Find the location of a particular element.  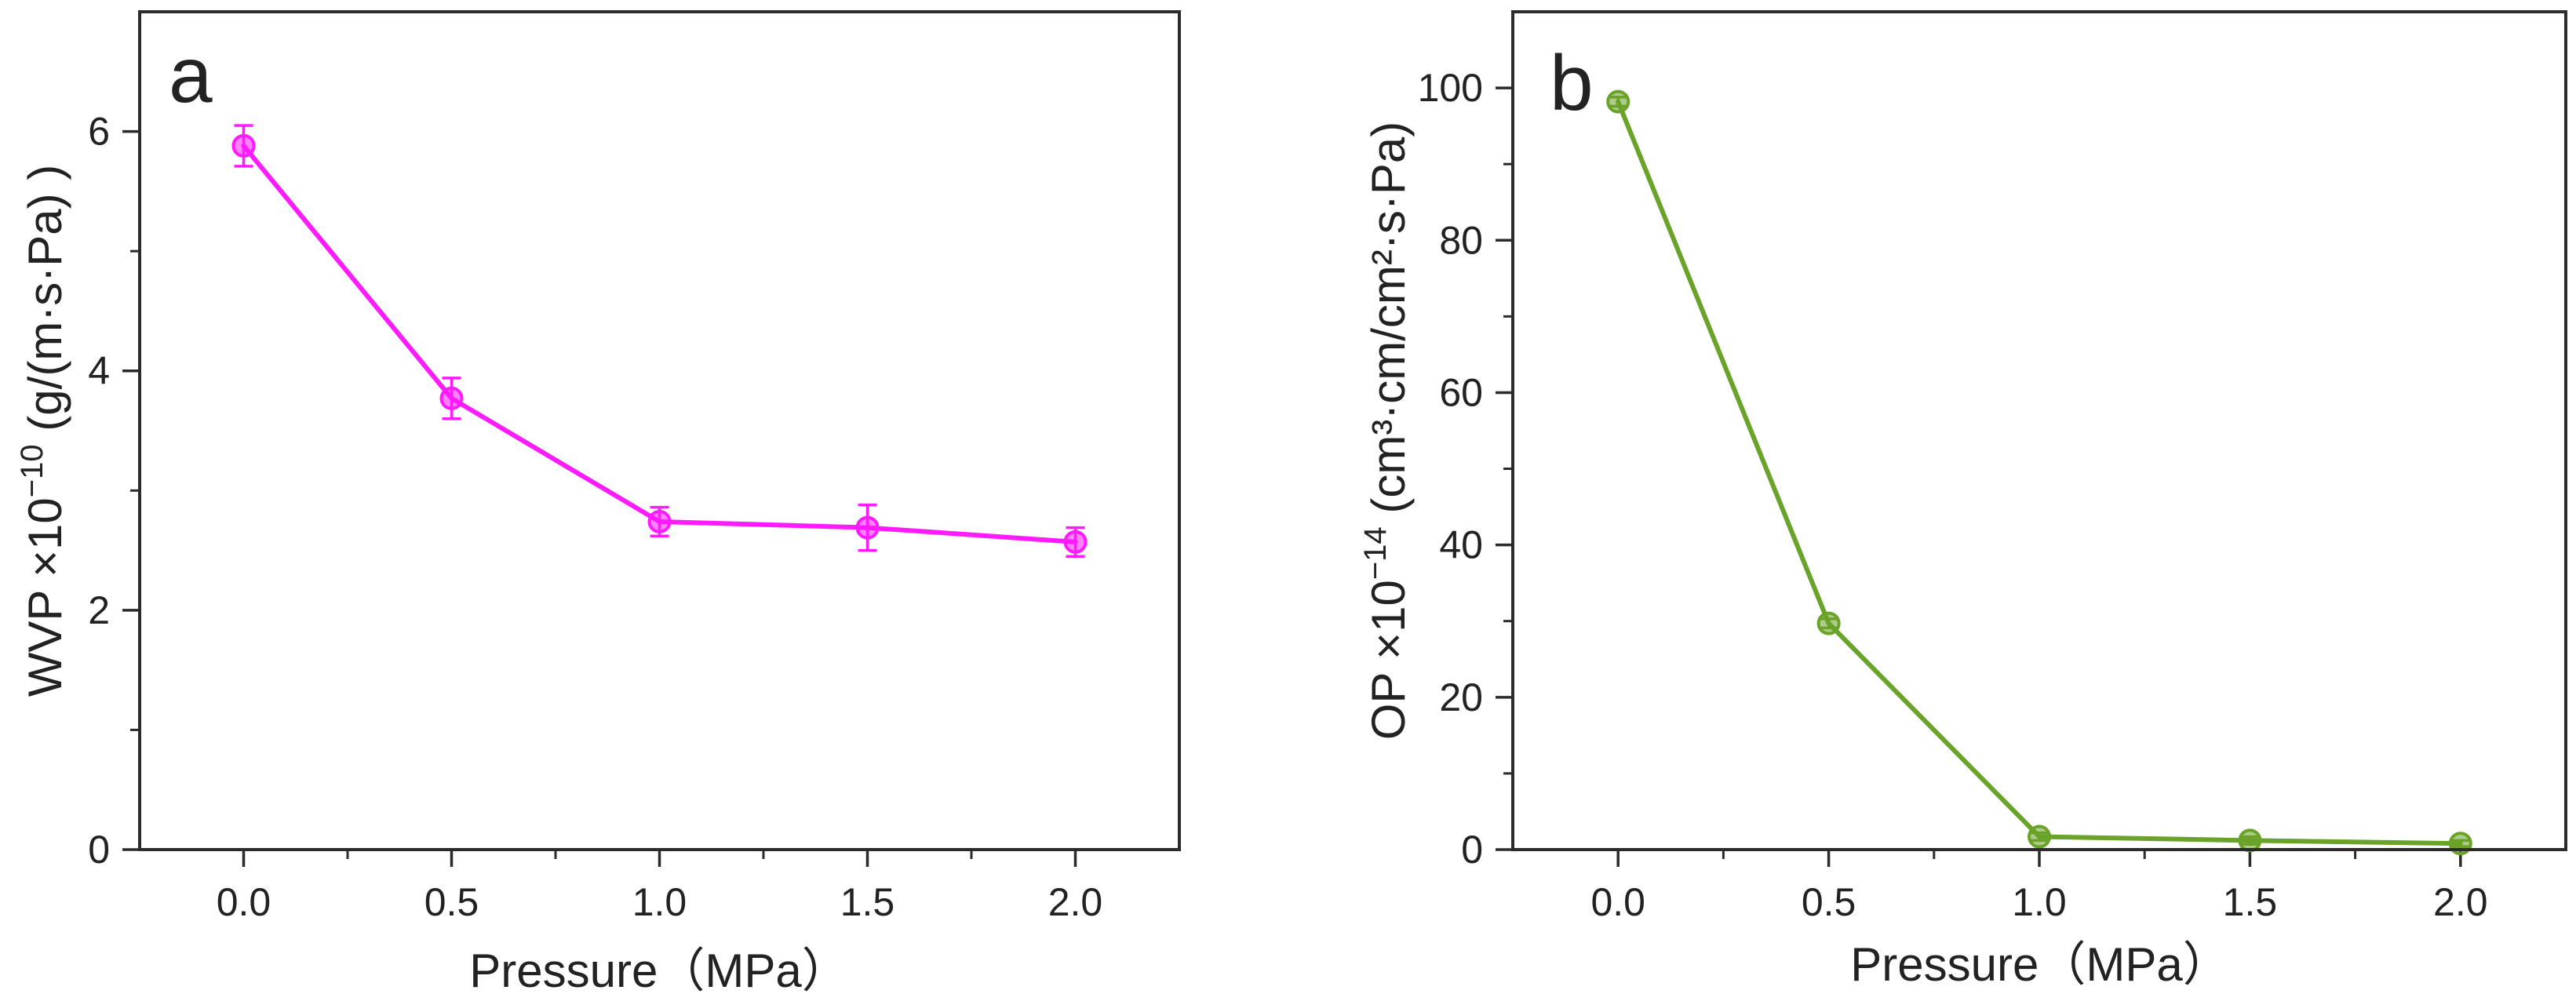

y-tick-label-a: 0 is located at coordinates (99, 850).